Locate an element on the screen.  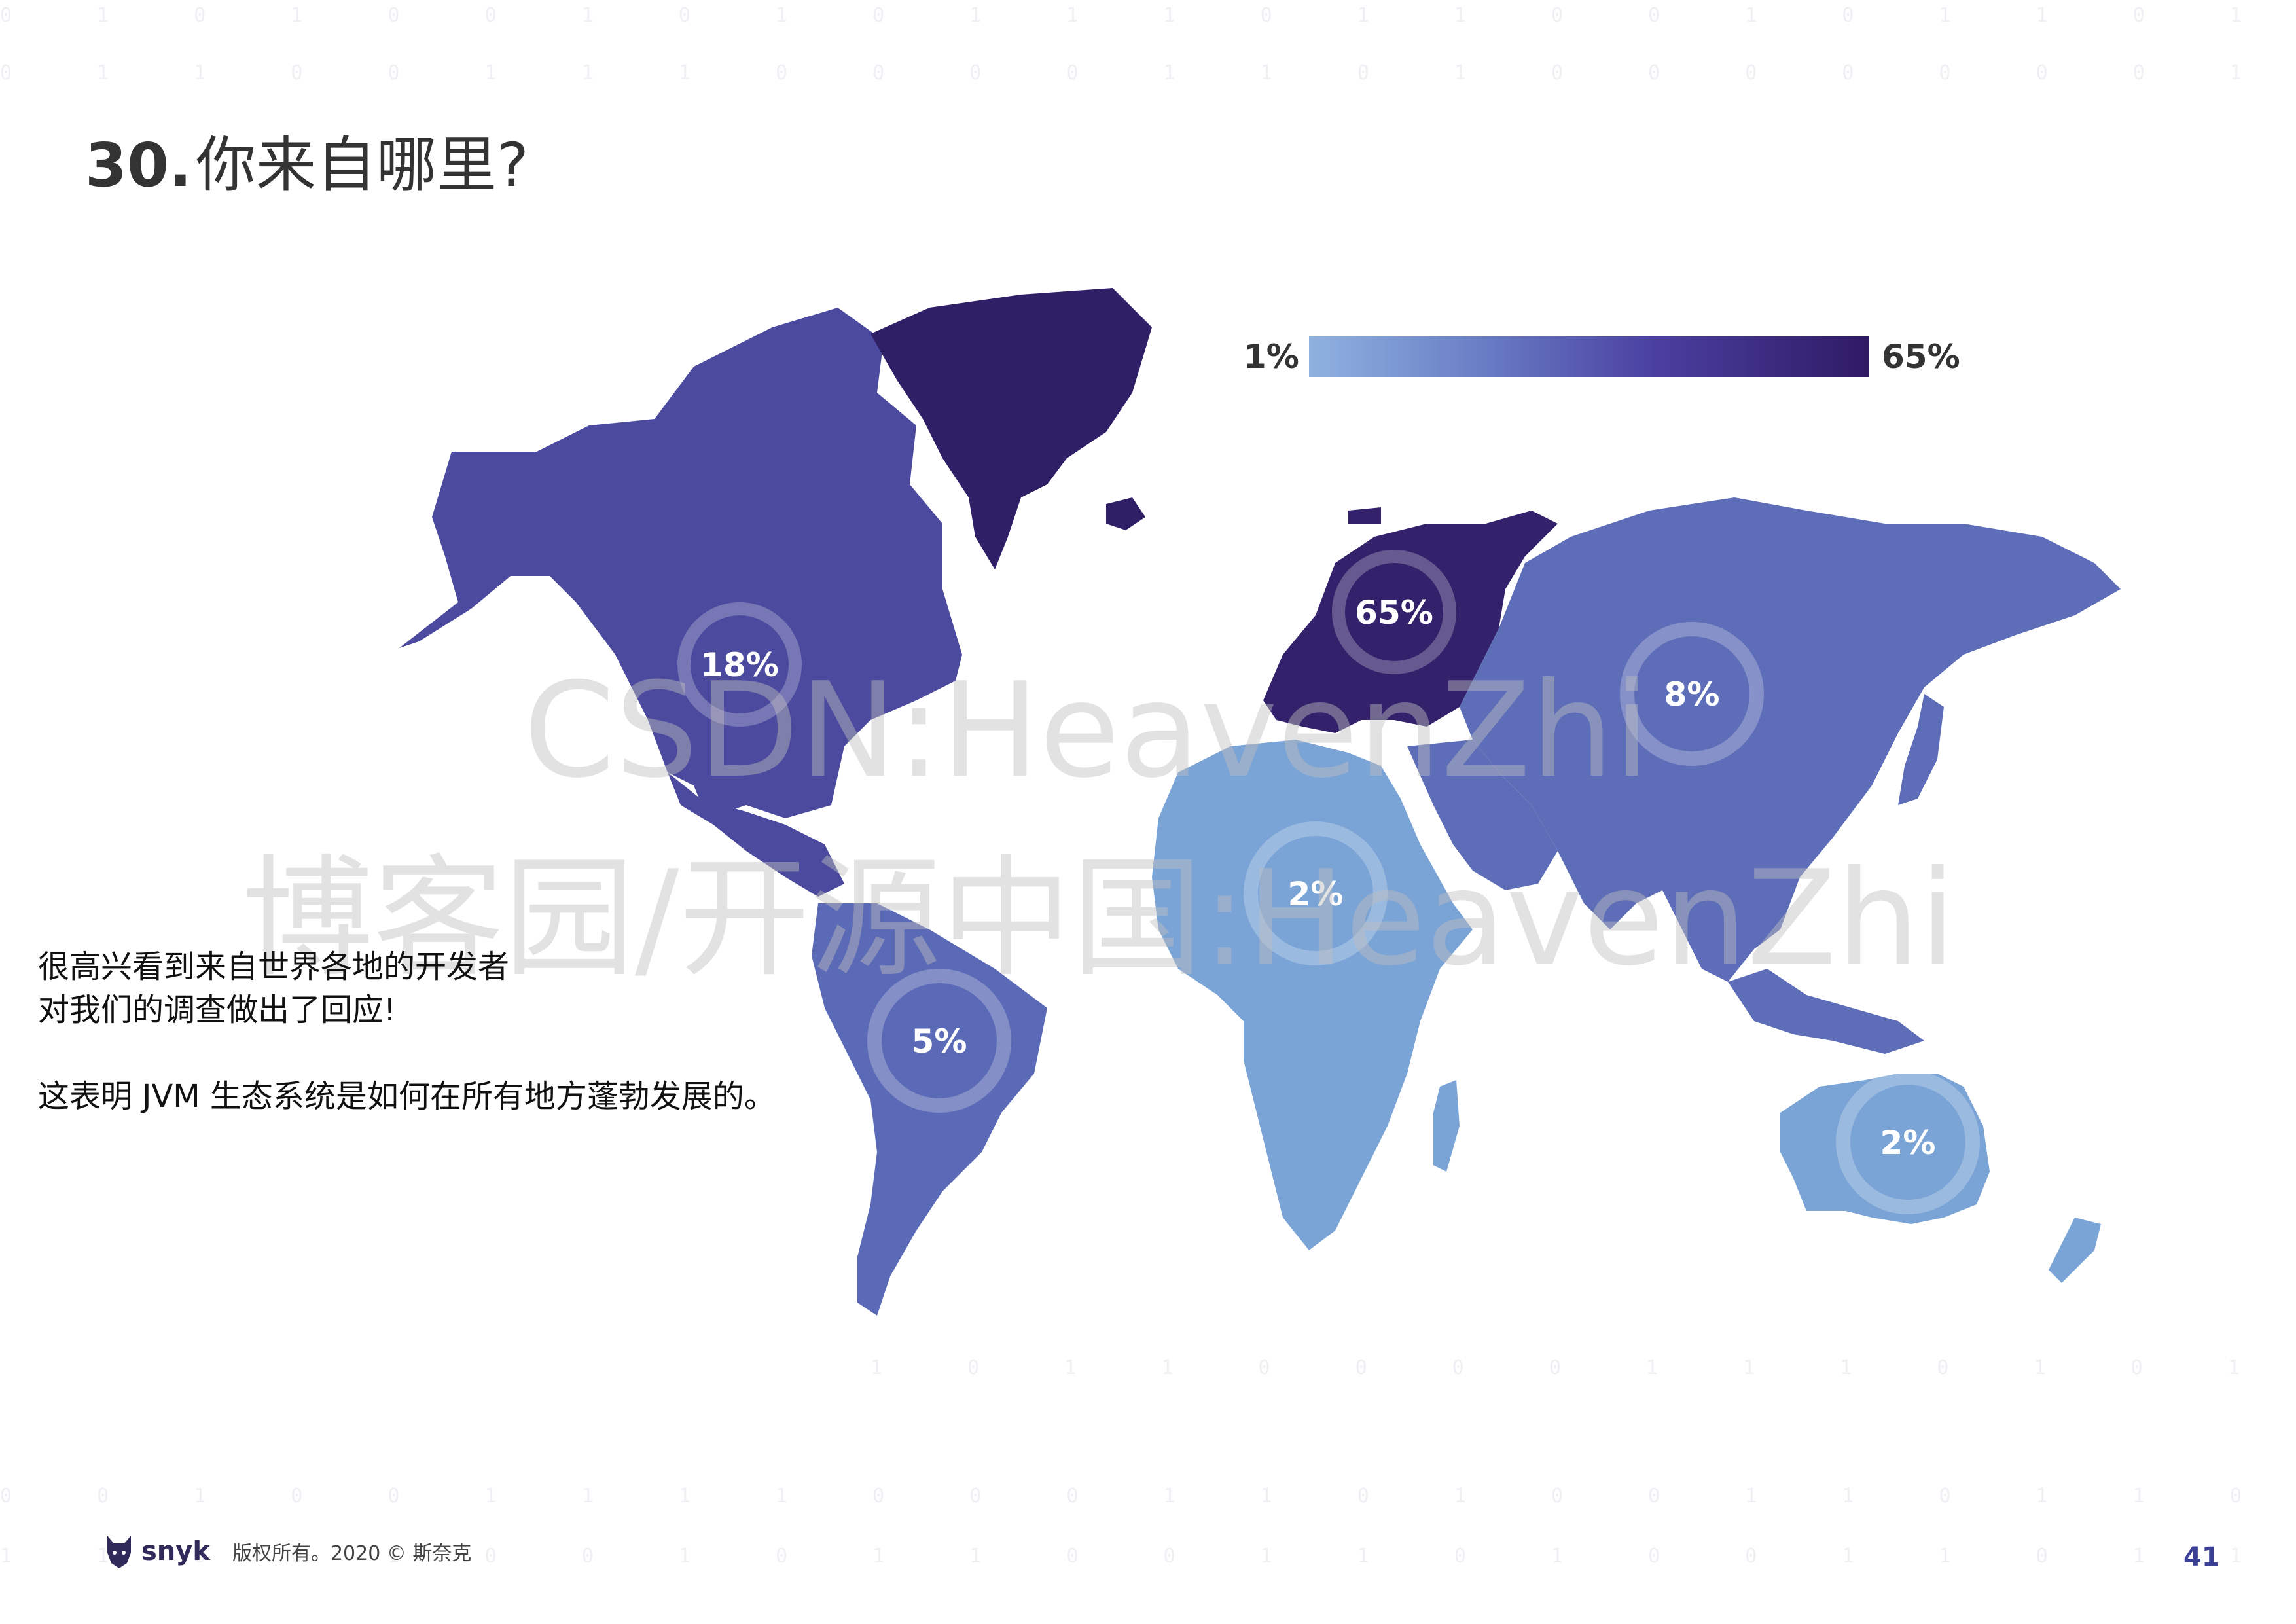
legend-gradient-bar is located at coordinates (1589, 356).